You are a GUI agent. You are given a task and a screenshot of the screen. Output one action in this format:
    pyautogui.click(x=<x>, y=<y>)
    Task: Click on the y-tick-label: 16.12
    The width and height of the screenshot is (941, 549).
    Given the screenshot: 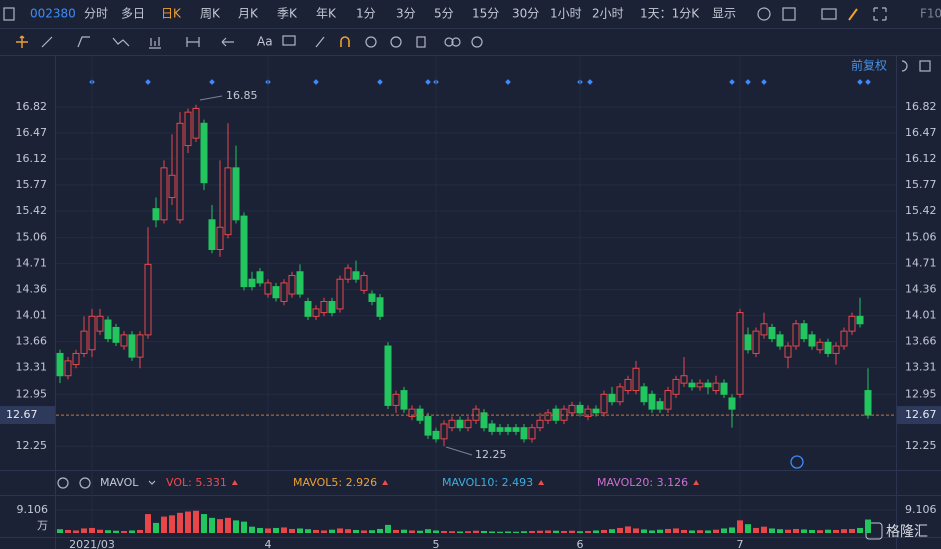 What is the action you would take?
    pyautogui.click(x=921, y=158)
    